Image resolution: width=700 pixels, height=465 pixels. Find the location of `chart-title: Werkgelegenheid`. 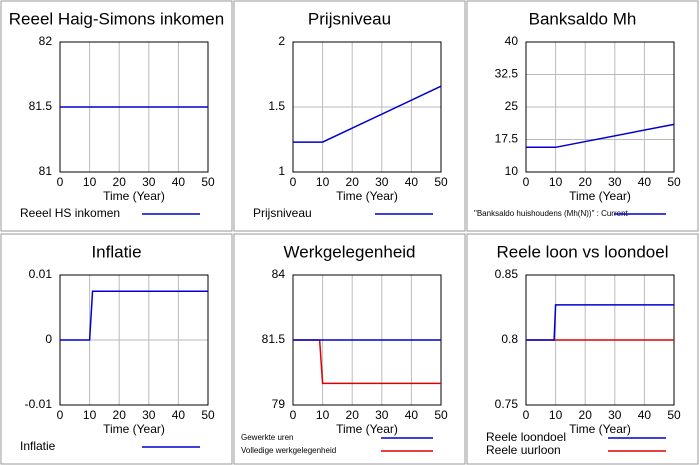

chart-title: Werkgelegenheid is located at coordinates (350, 251).